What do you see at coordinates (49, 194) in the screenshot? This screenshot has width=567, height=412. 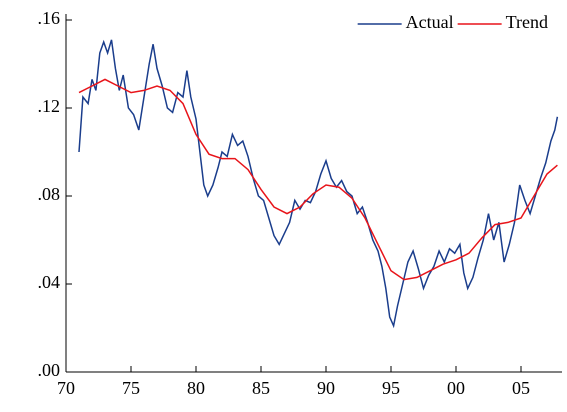 I see `y-tick-label: .08` at bounding box center [49, 194].